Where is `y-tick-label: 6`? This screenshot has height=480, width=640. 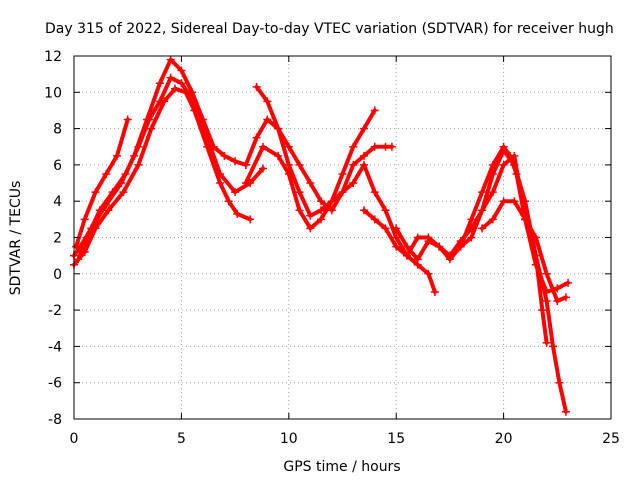
y-tick-label: 6 is located at coordinates (57, 166).